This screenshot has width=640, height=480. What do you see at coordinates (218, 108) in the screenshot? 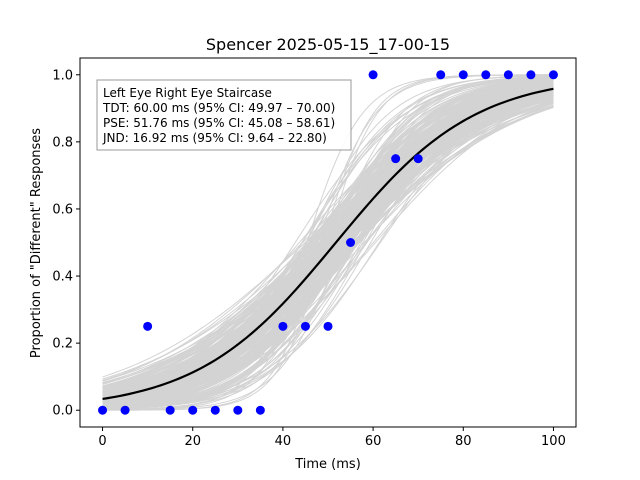
I see `legend-line-tdt: TDT: 60.00 ms (95% CI: 49.97 – 70.00)` at bounding box center [218, 108].